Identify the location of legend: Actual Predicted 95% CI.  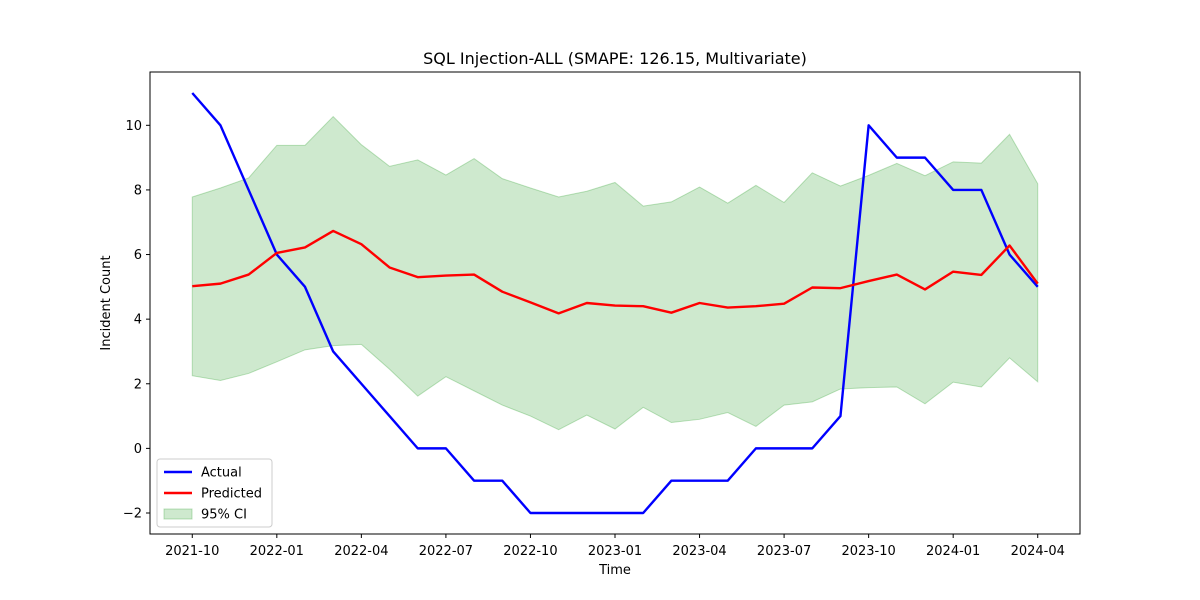
(214, 493).